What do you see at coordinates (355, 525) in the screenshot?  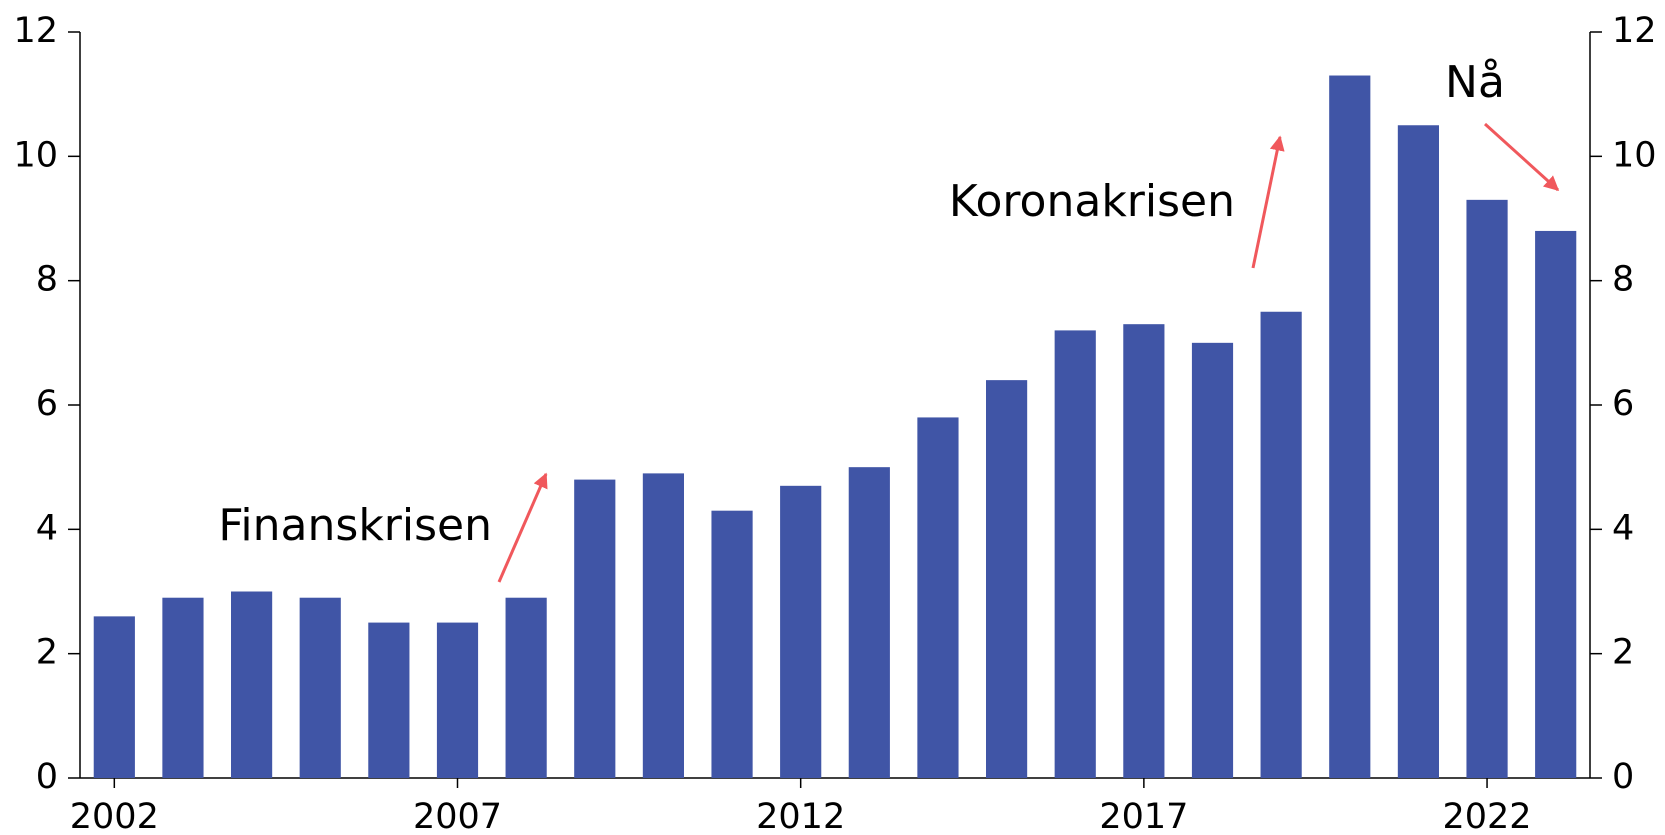 I see `annotation: Finanskrisen` at bounding box center [355, 525].